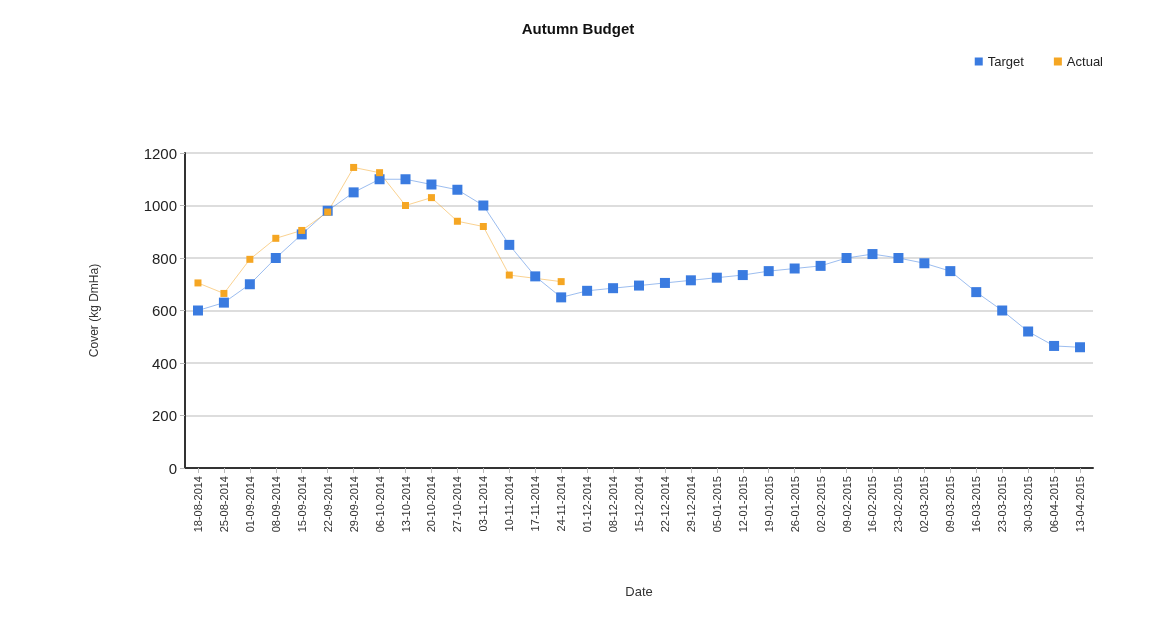 Image resolution: width=1161 pixels, height=637 pixels. Describe the element at coordinates (405, 504) in the screenshot. I see `x-tick-label: 13-10-2014` at that location.